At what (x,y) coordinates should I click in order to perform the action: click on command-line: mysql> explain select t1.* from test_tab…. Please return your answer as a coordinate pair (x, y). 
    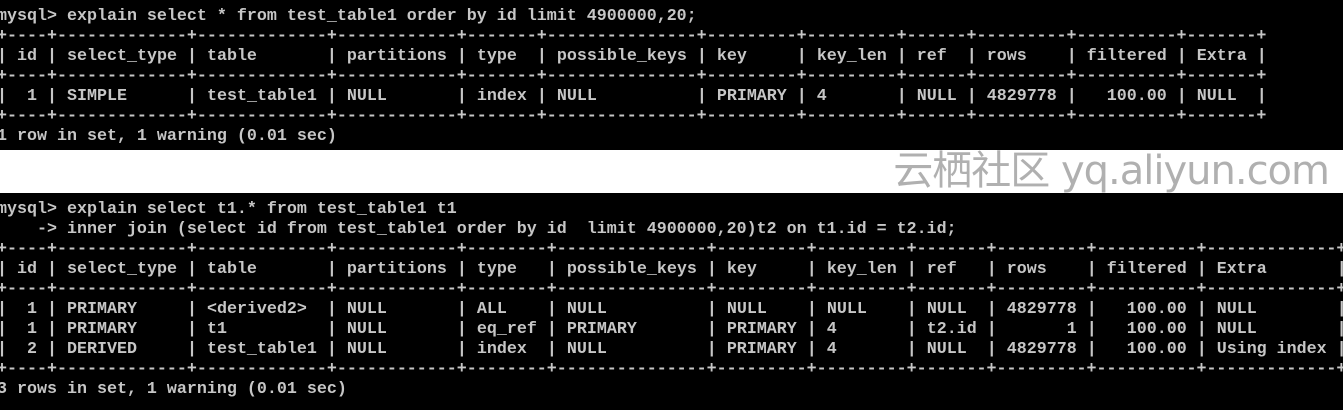
    Looking at the image, I should click on (228, 209).